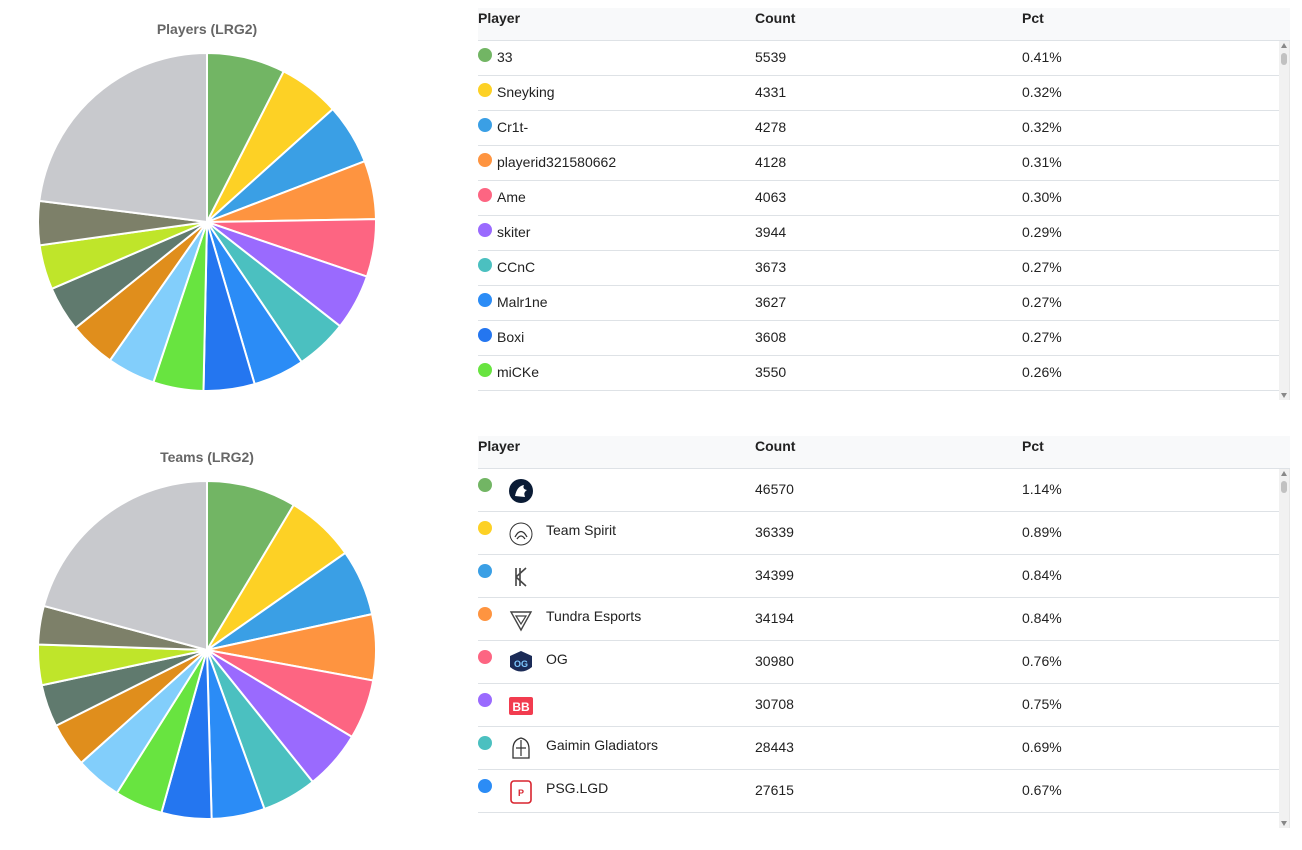  Describe the element at coordinates (774, 532) in the screenshot. I see `count-cell: 36339` at that location.